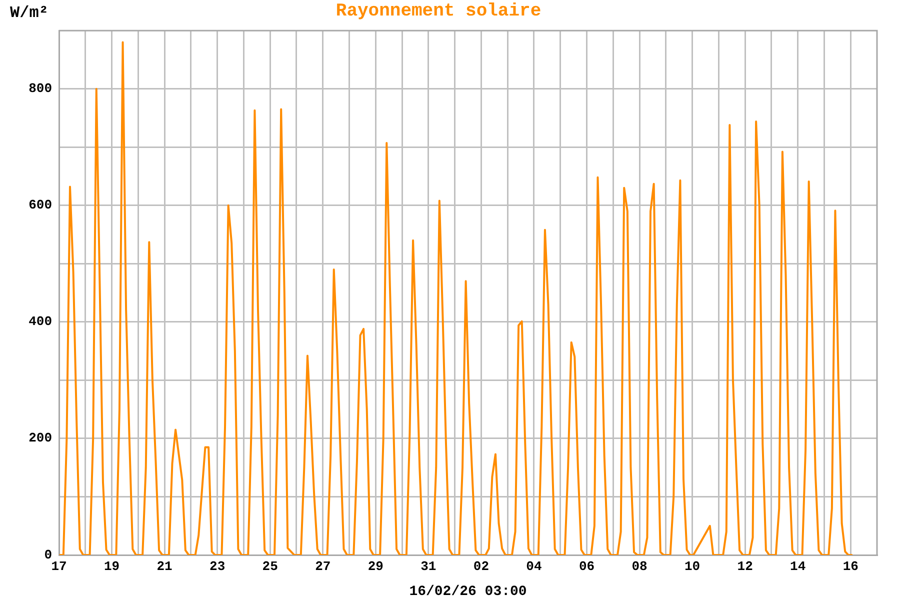  What do you see at coordinates (48, 554) in the screenshot?
I see `y-tick-label: 0` at bounding box center [48, 554].